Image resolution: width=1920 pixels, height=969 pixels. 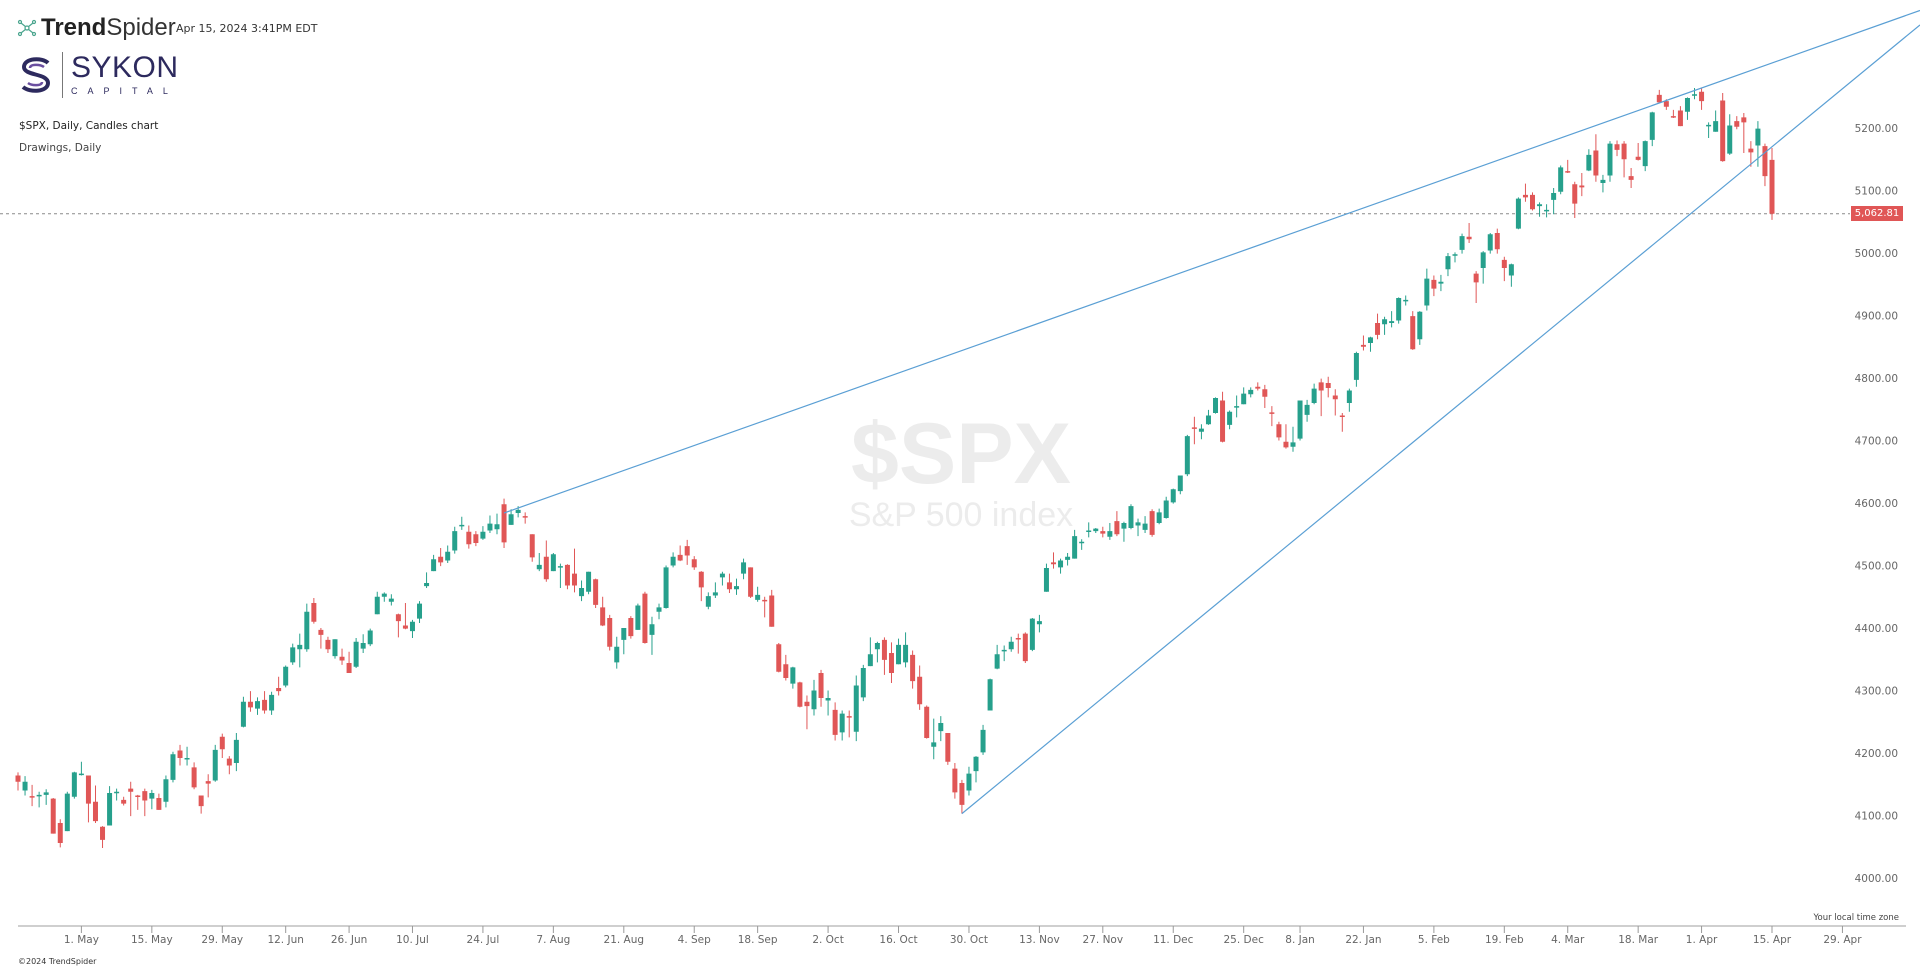 I want to click on copyright: ©2024 TrendSpider, so click(x=57, y=961).